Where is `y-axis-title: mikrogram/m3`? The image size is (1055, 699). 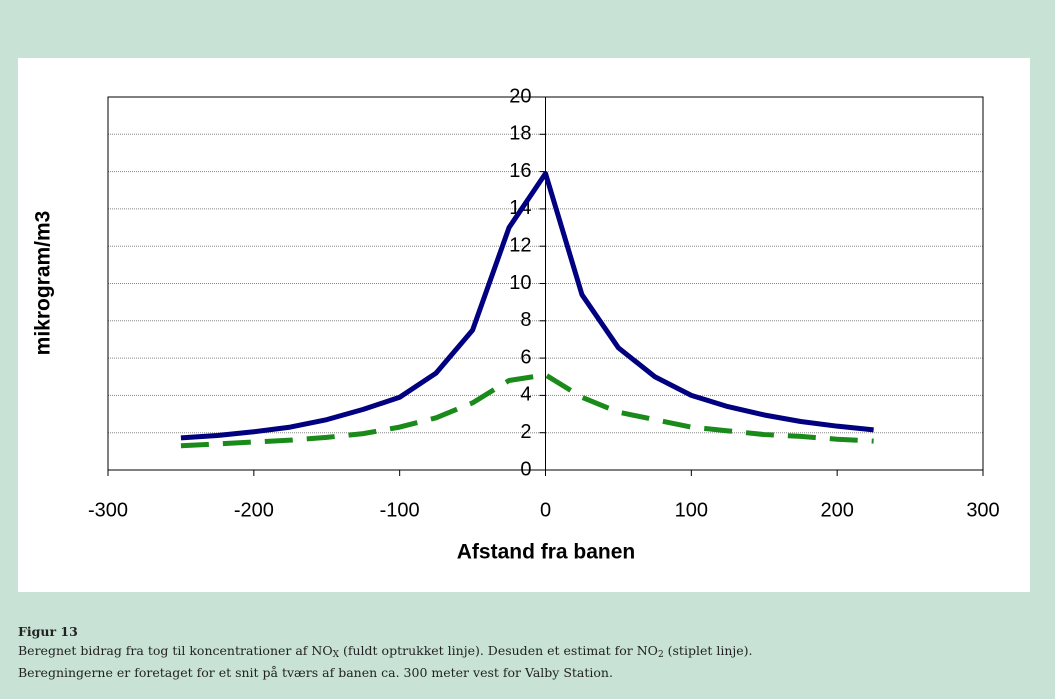 y-axis-title: mikrogram/m3 is located at coordinates (43, 283).